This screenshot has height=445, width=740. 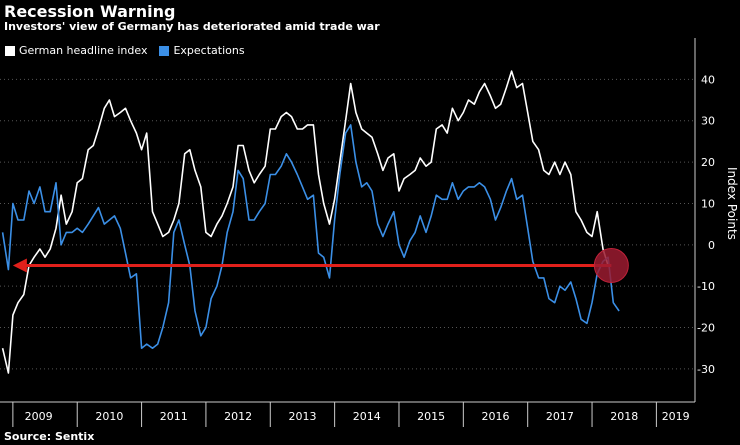 What do you see at coordinates (238, 416) in the screenshot?
I see `x-tick-label: 2012` at bounding box center [238, 416].